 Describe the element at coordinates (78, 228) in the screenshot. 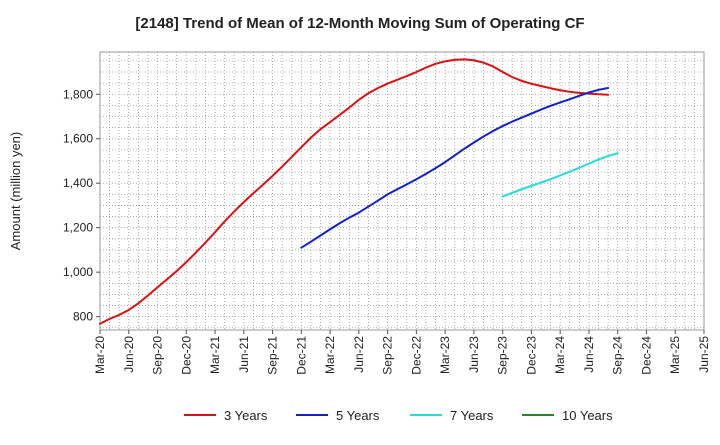

I see `y-tick-label: 1,200` at that location.